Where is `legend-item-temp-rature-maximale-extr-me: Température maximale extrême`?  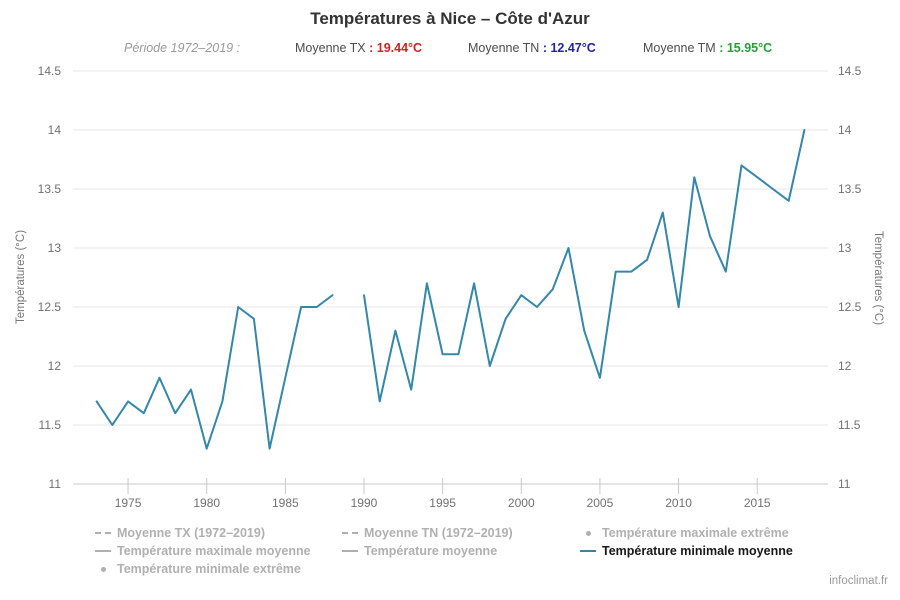
legend-item-temp-rature-maximale-extr-me: Température maximale extrême is located at coordinates (707, 533).